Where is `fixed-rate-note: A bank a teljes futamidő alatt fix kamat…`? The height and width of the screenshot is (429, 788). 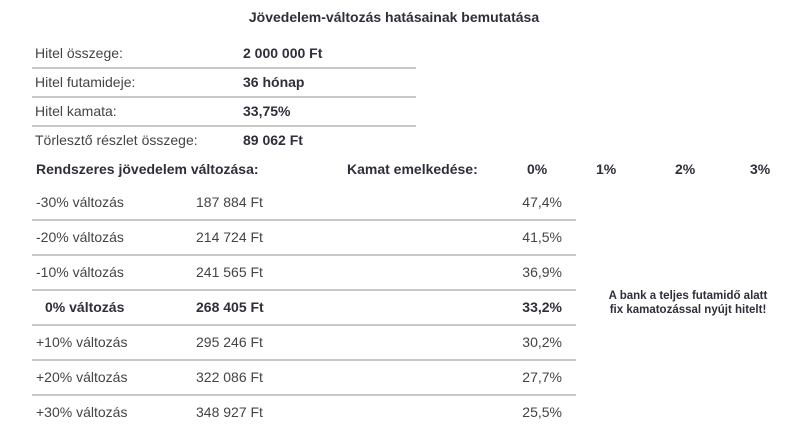 fixed-rate-note: A bank a teljes futamidő alatt fix kamat… is located at coordinates (688, 303).